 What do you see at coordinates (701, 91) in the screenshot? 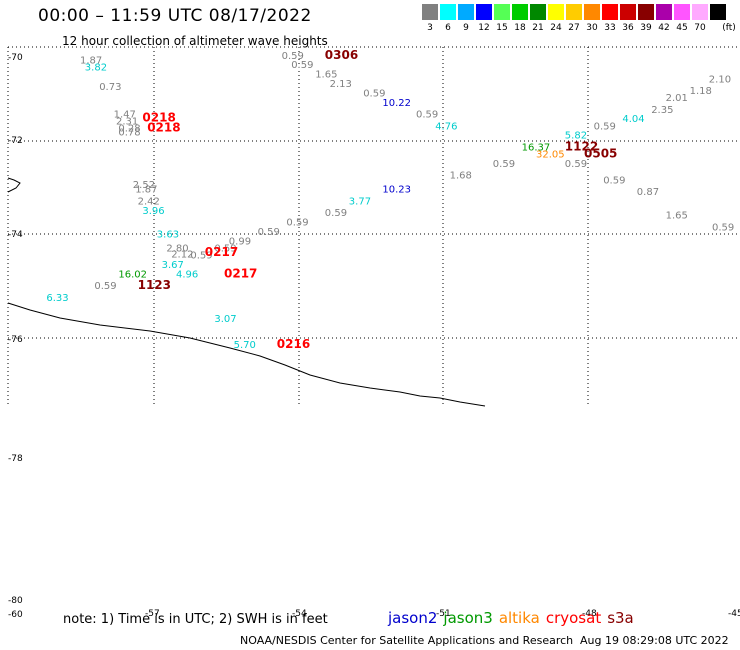
I see `wave-height-label: 1.18` at bounding box center [701, 91].